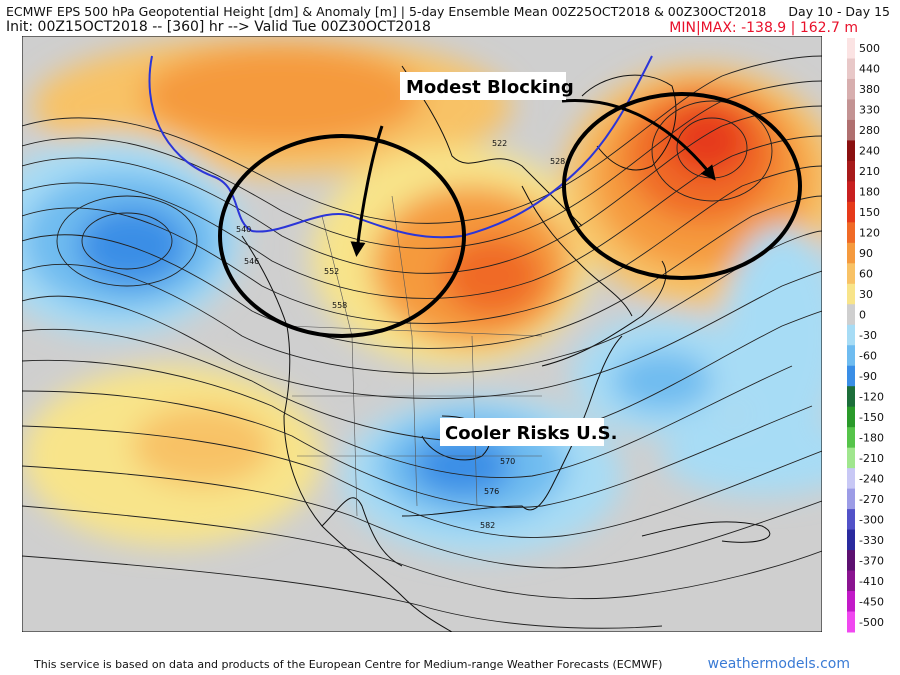 The image size is (900, 675). What do you see at coordinates (763, 28) in the screenshot?
I see `min-max-readout: MIN|MAX: -138.9 | 162.7 m` at bounding box center [763, 28].